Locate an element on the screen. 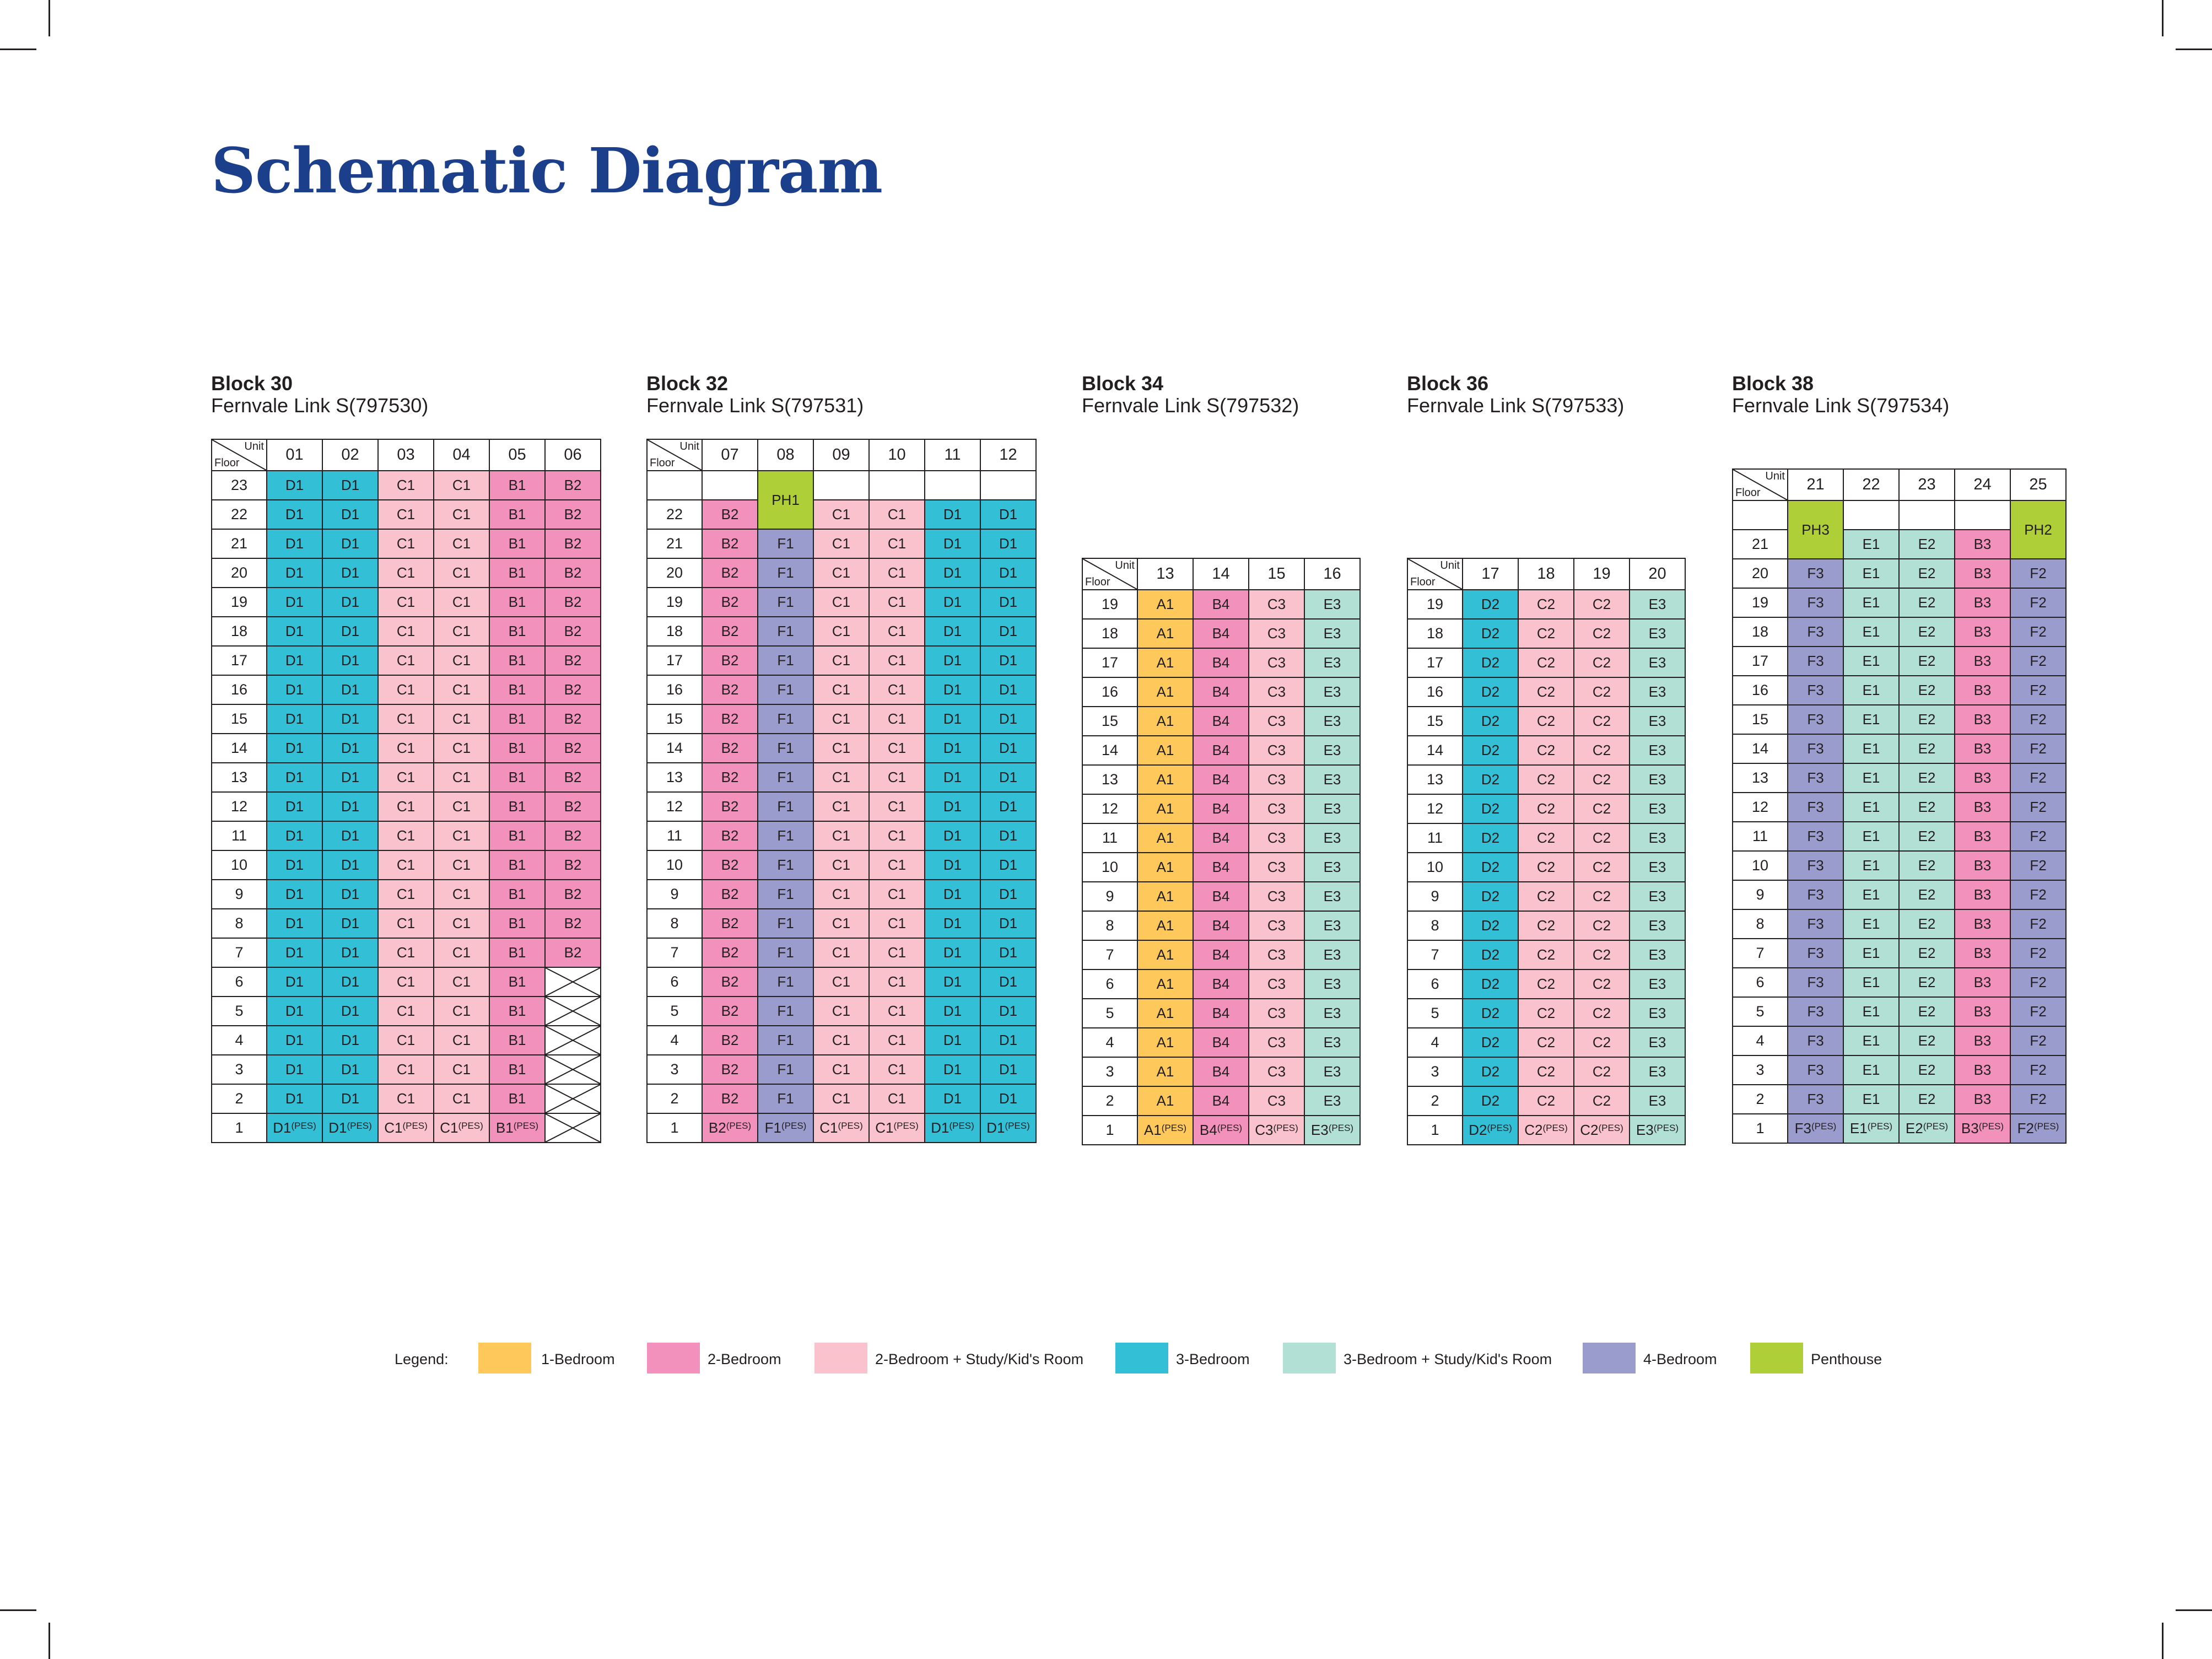 The image size is (2212, 1659). unit-cell: F1(PES) is located at coordinates (786, 1128).